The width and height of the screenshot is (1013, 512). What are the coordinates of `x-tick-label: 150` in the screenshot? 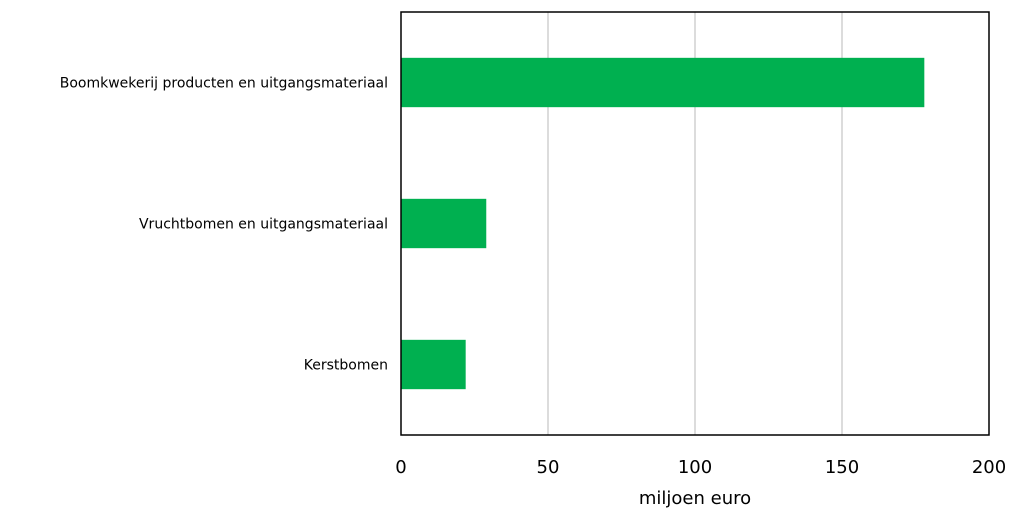 It's located at (842, 467).